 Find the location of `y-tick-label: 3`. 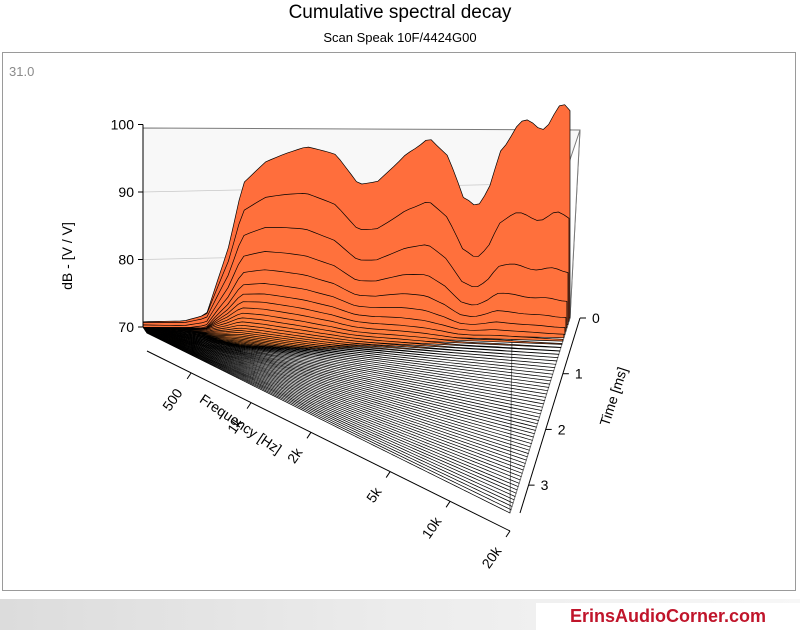

y-tick-label: 3 is located at coordinates (545, 485).